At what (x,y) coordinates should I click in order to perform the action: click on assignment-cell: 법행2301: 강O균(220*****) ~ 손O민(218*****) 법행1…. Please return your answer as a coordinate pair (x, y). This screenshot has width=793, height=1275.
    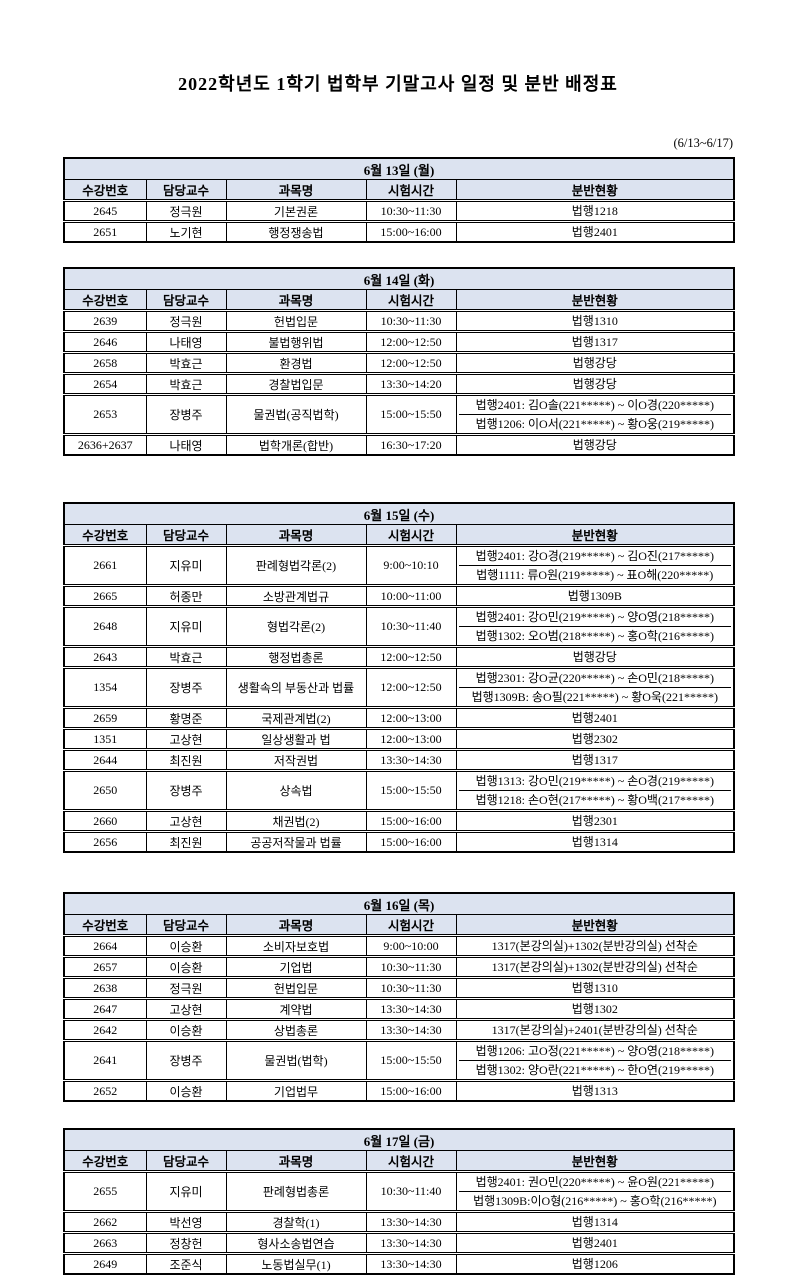
    Looking at the image, I should click on (595, 688).